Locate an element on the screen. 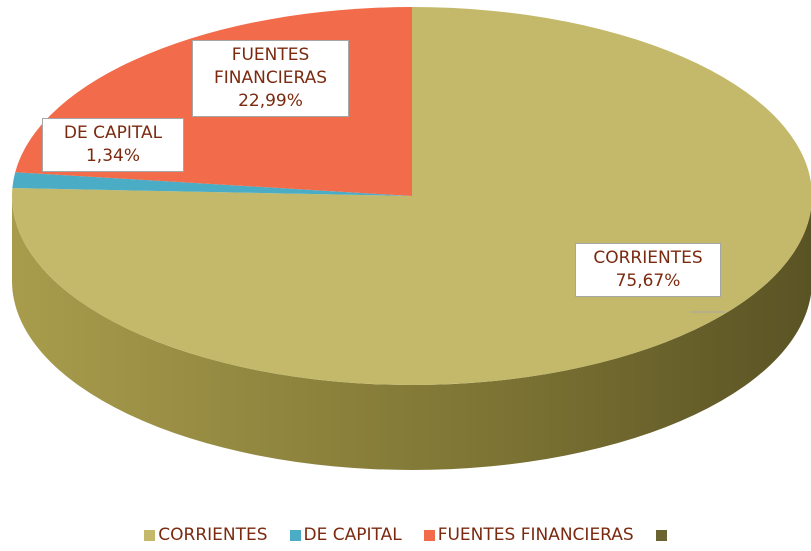 The height and width of the screenshot is (551, 811). legend-item is located at coordinates (661, 535).